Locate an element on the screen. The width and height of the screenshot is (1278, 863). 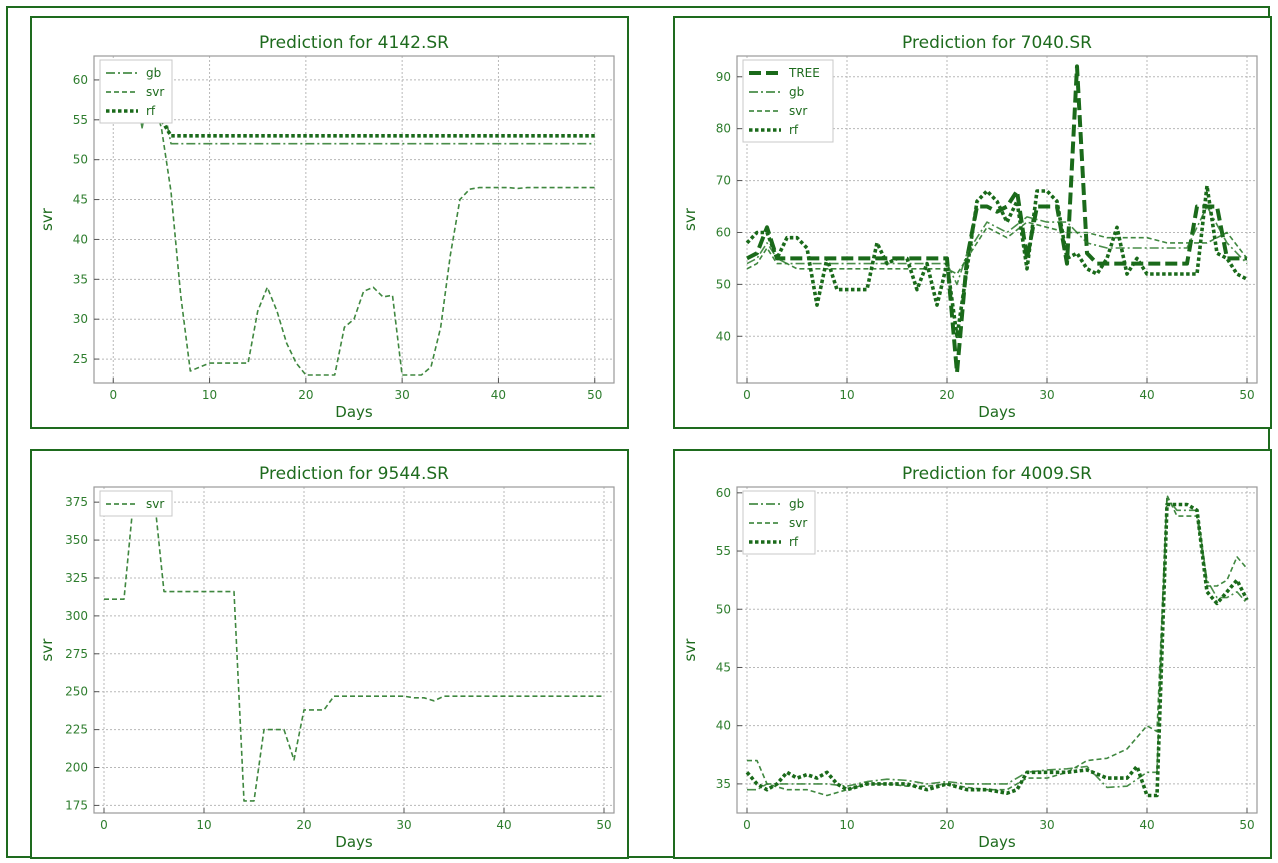
legend-label-tree: TREE is located at coordinates (804, 73).